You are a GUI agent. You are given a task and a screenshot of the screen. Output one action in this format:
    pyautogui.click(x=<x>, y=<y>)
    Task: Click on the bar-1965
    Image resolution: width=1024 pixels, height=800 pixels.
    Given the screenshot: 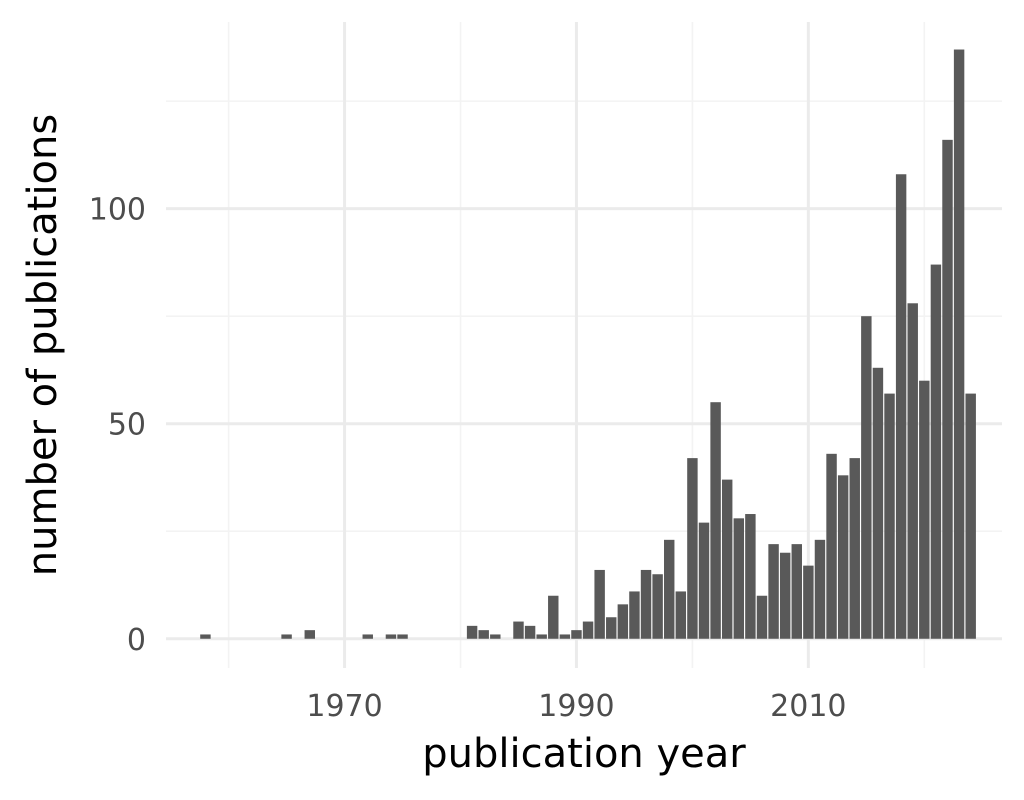 What is the action you would take?
    pyautogui.click(x=286, y=636)
    